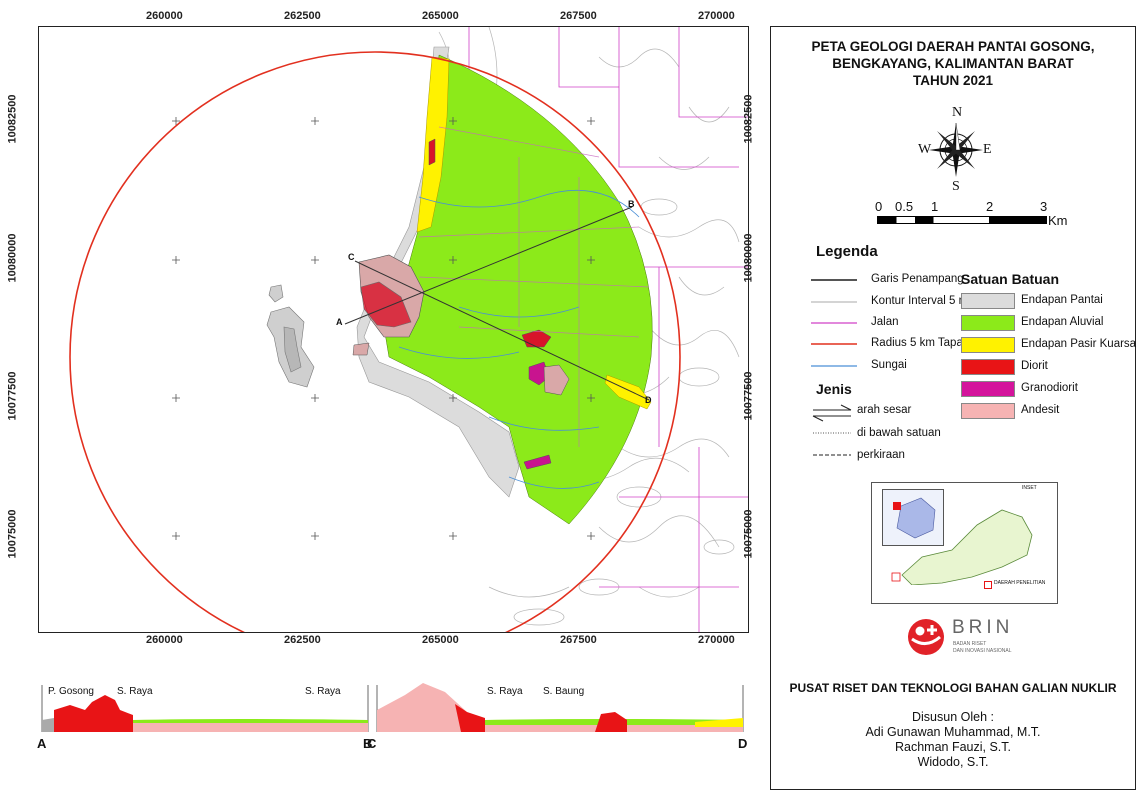 The width and height of the screenshot is (1142, 796). Describe the element at coordinates (12, 534) in the screenshot. I see `y-label-left-4: 10075000` at that location.